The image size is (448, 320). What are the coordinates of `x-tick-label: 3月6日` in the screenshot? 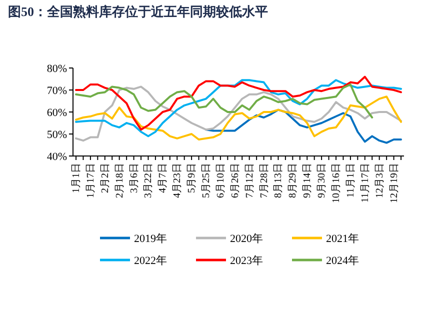 It's located at (134, 178).